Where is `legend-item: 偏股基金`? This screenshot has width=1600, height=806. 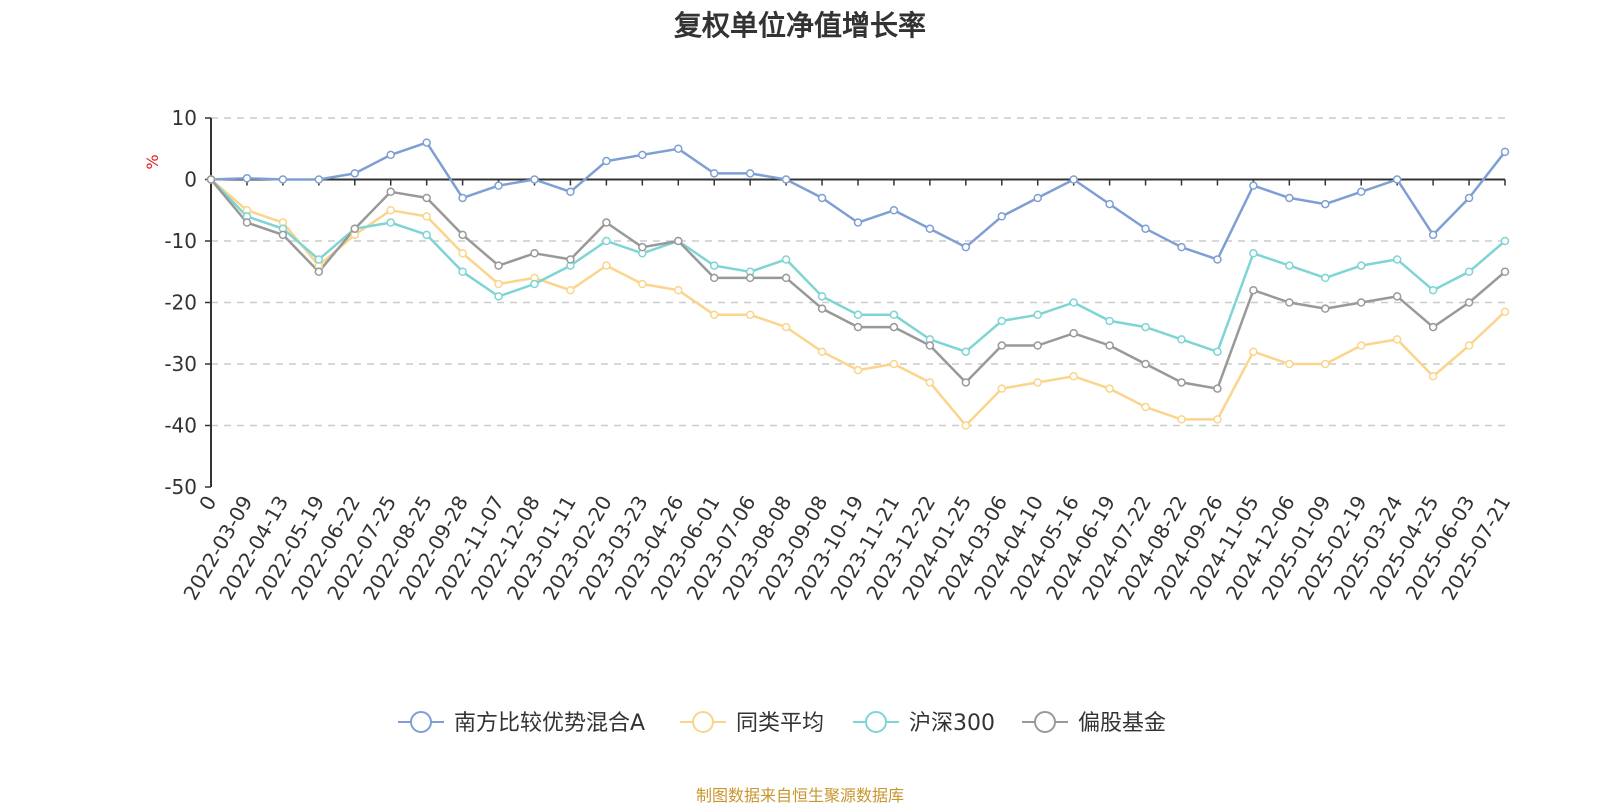 legend-item: 偏股基金 is located at coordinates (1094, 723).